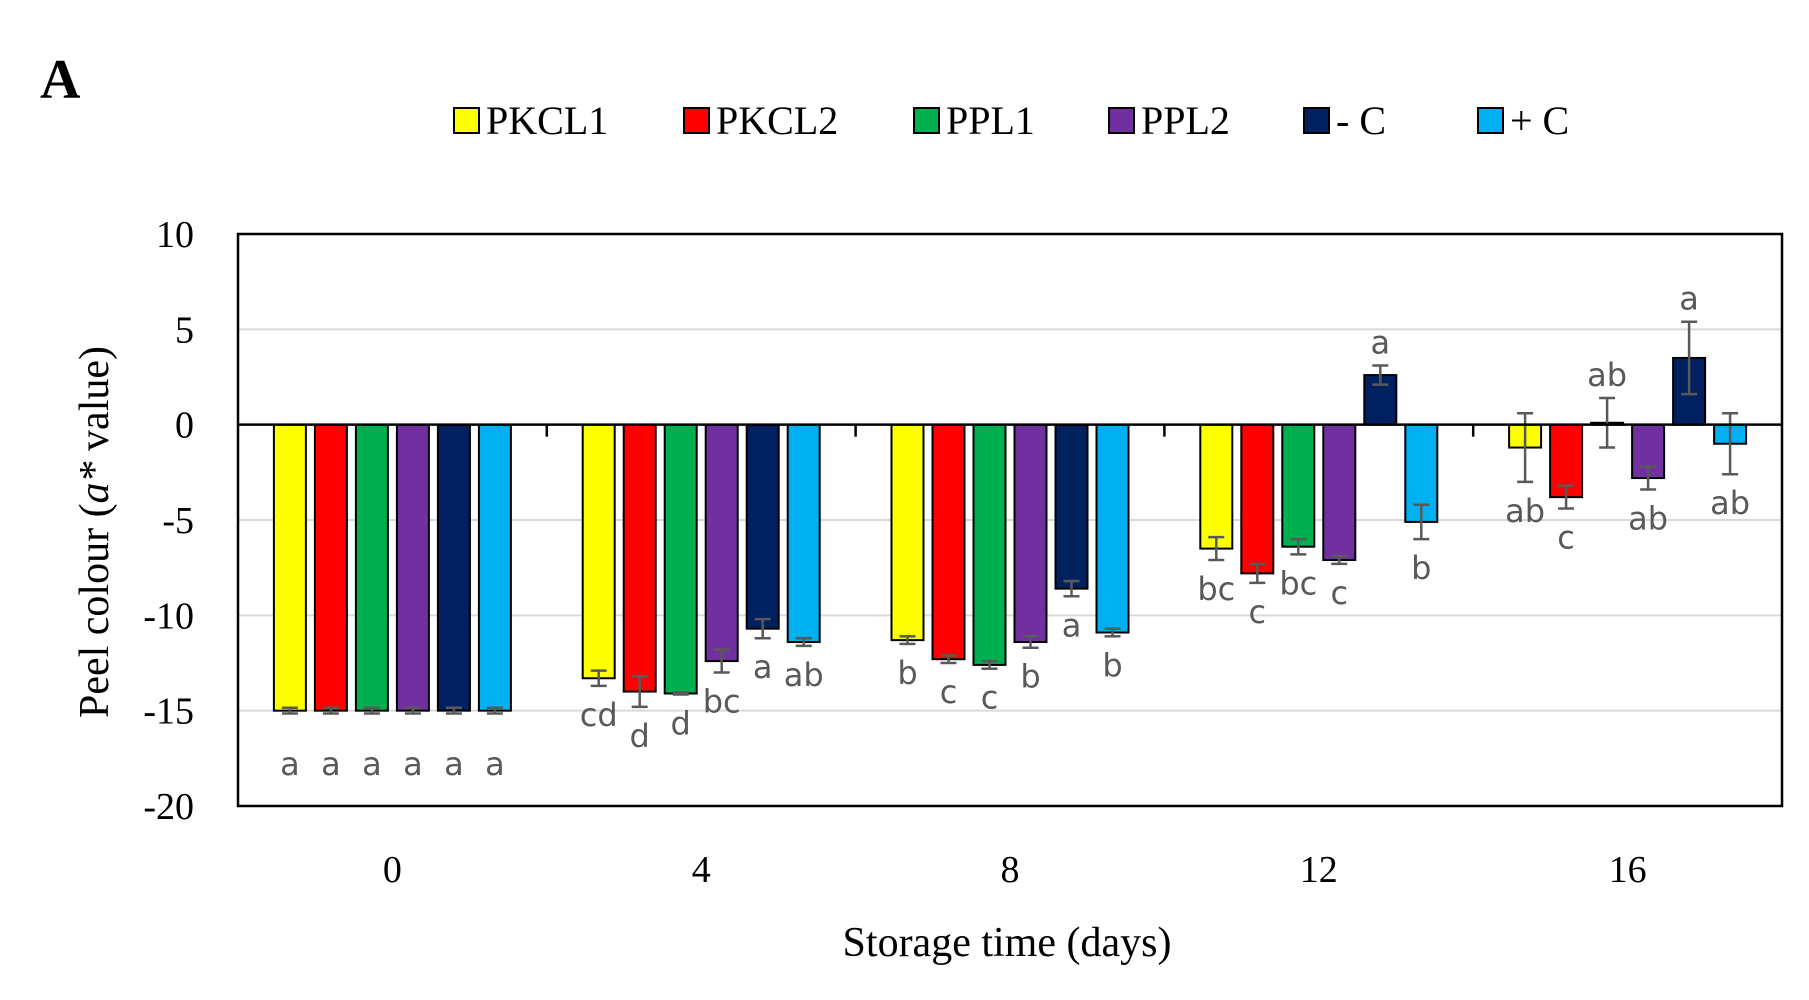  I want to click on legend-item: - C, so click(1344, 120).